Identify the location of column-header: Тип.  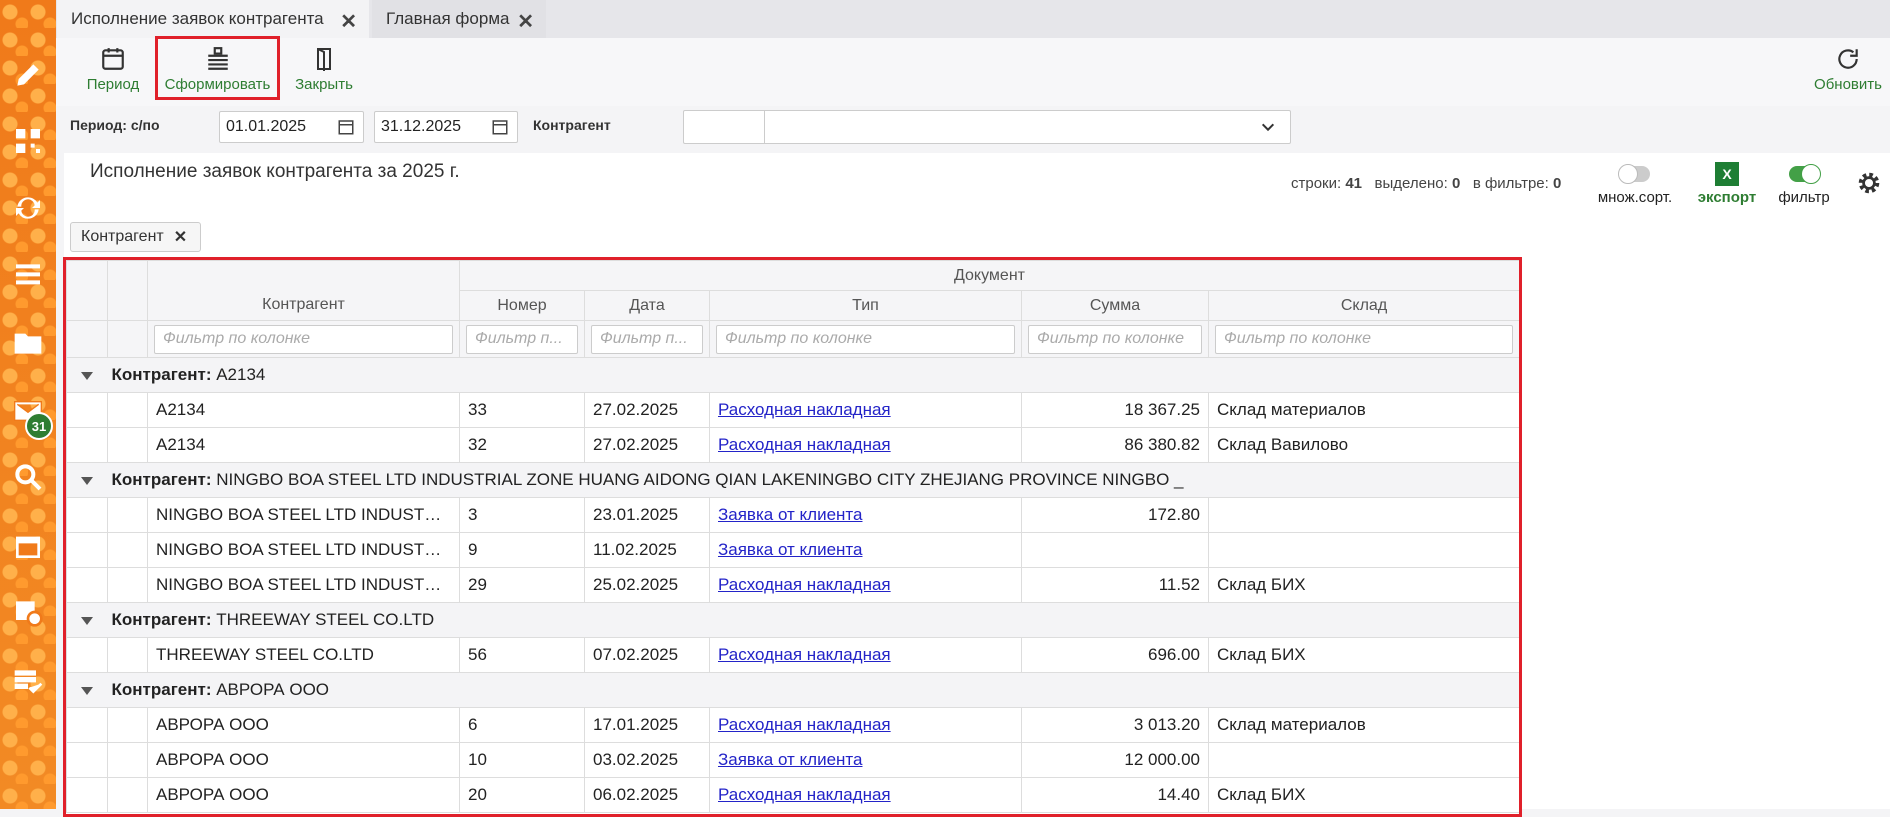
(865, 305).